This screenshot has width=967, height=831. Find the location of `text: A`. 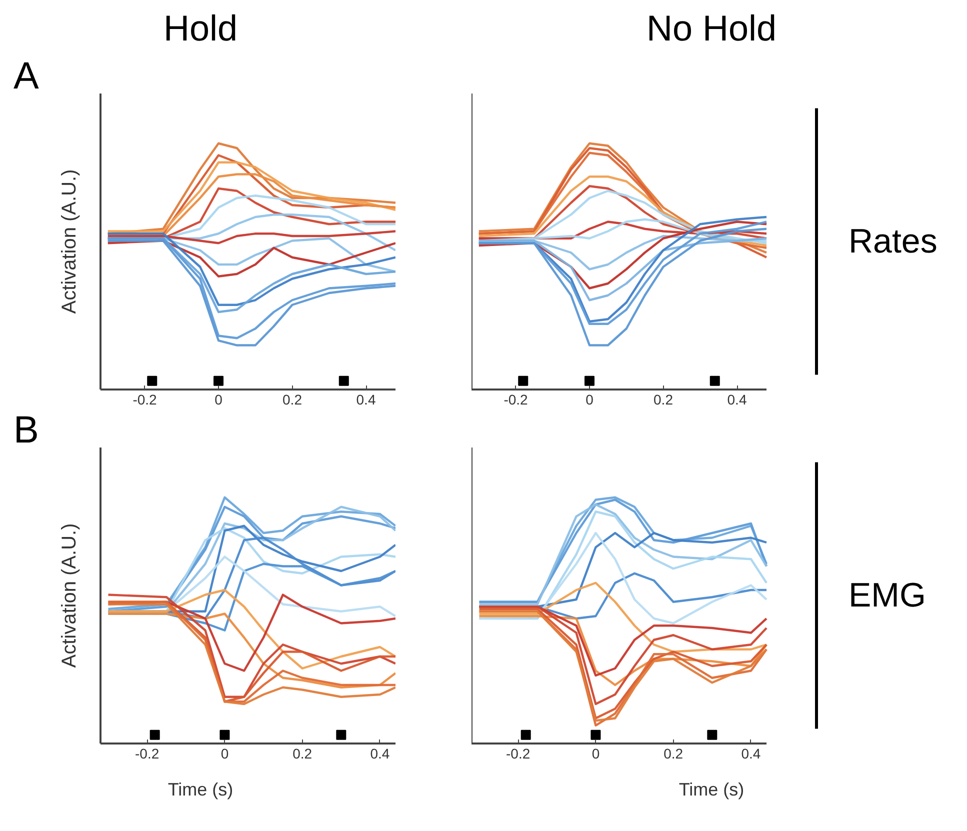

text: A is located at coordinates (27, 77).